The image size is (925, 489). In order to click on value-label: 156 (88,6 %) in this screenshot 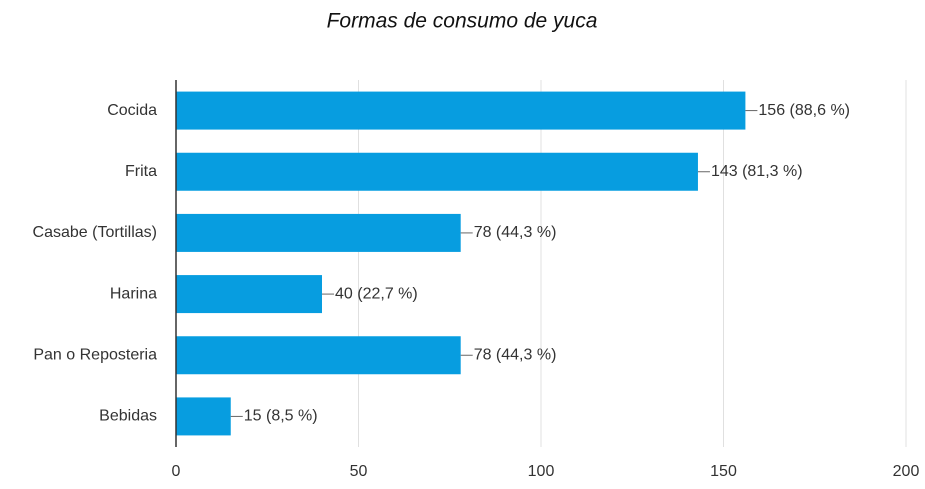, I will do `click(804, 110)`.